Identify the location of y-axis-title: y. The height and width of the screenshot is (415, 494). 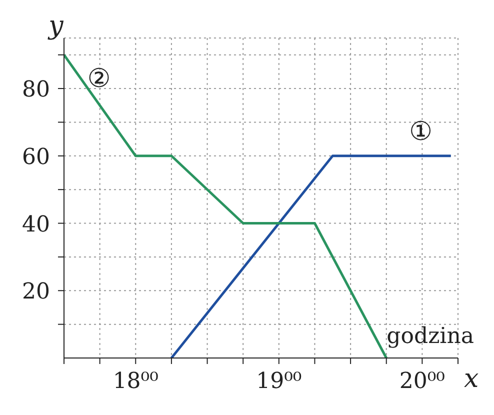
(56, 26).